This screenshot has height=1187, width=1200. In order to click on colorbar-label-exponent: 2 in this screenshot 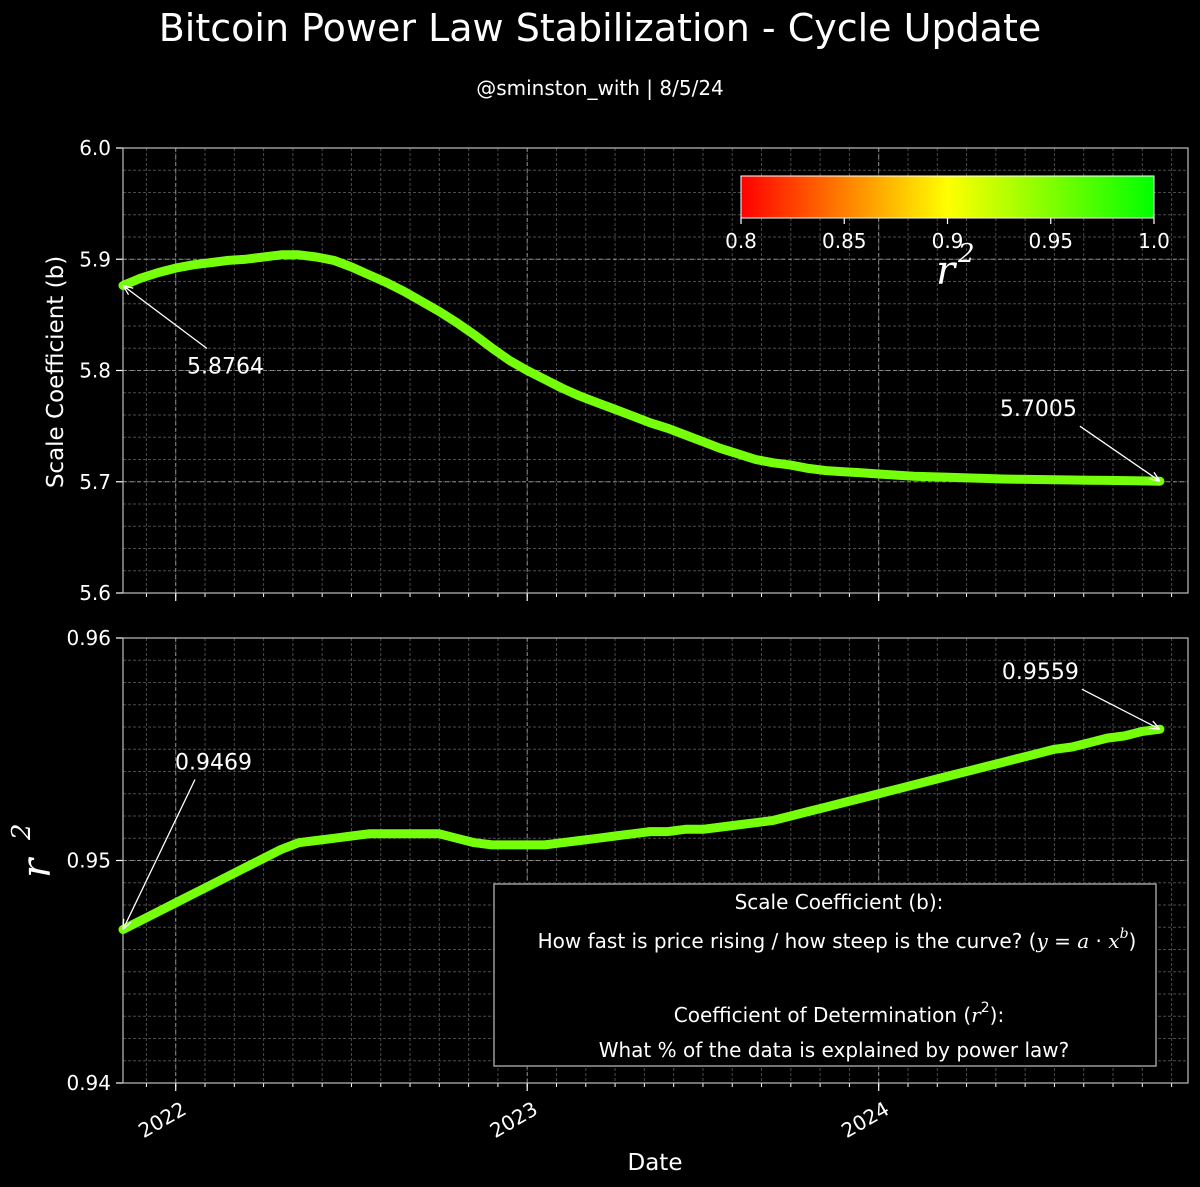, I will do `click(966, 254)`.